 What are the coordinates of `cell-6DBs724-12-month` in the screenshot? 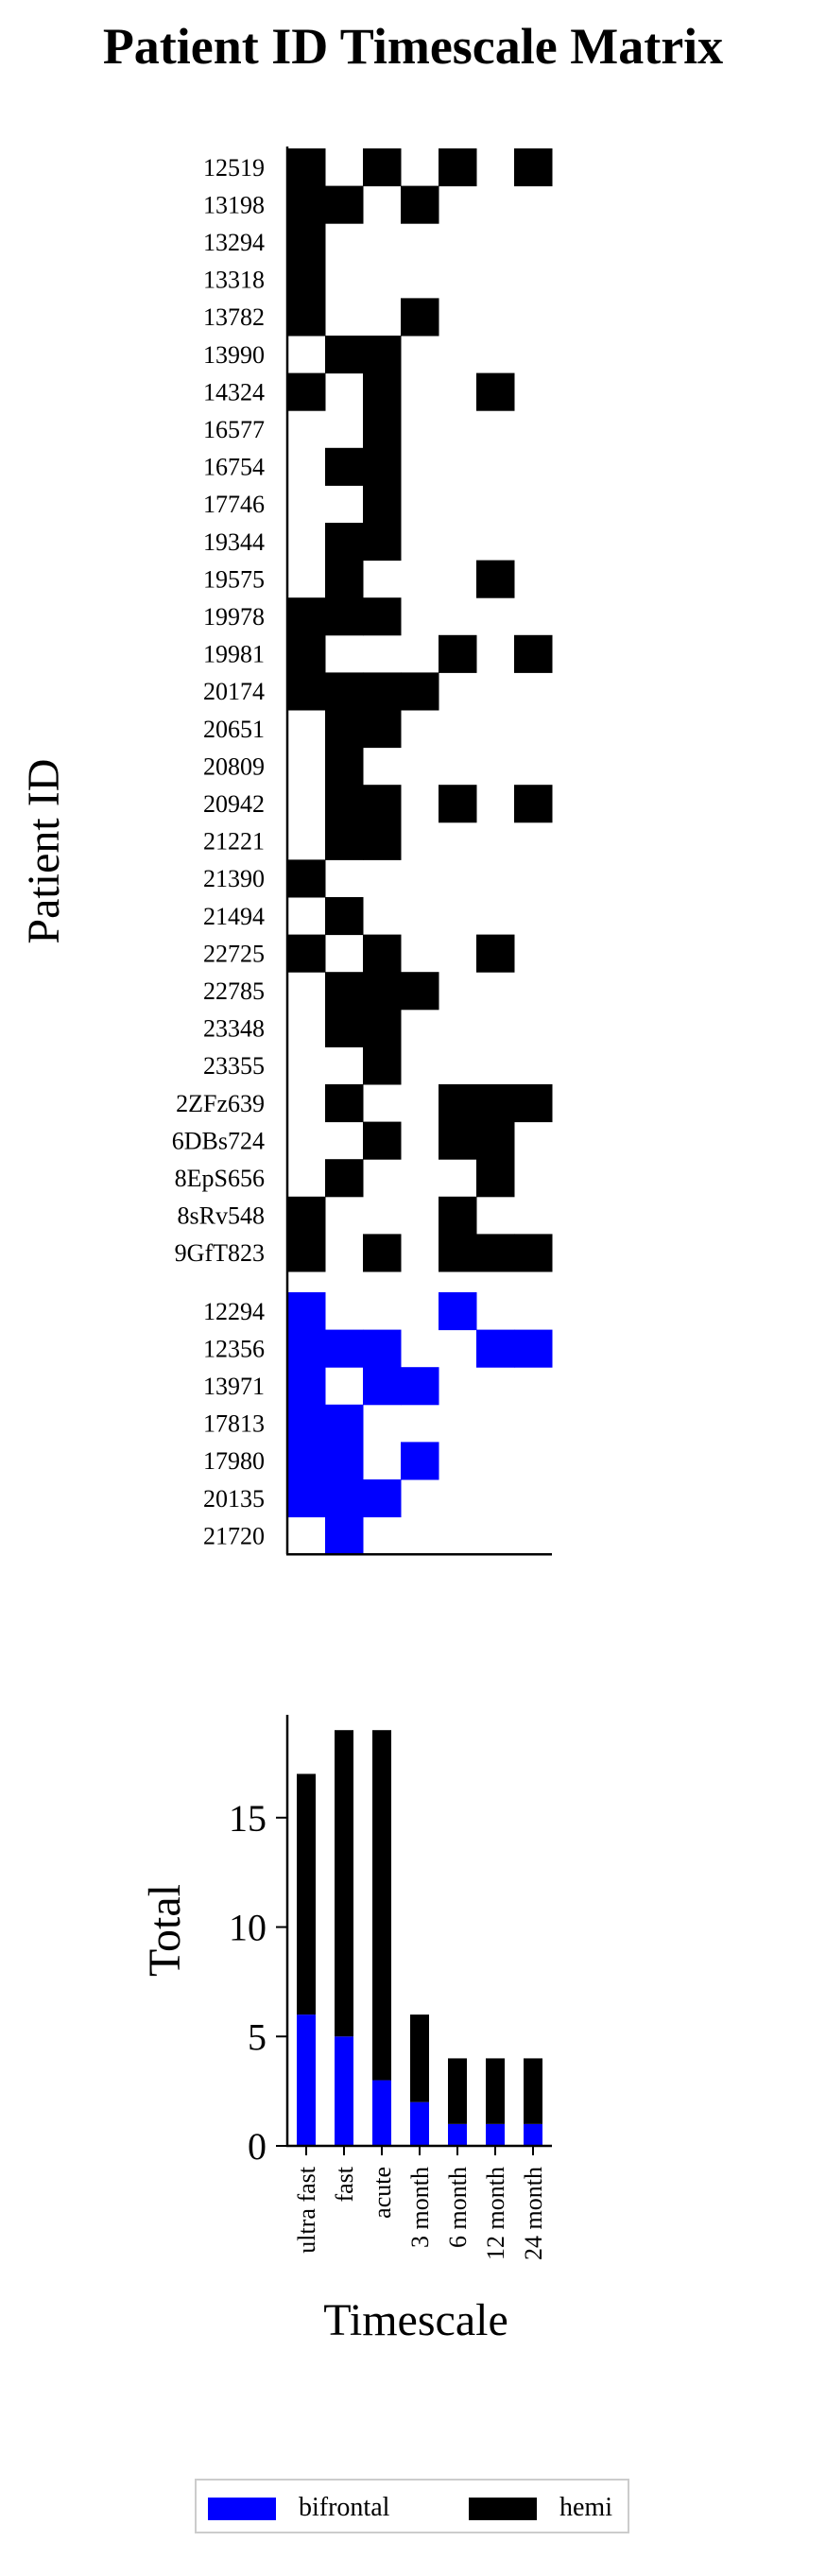 It's located at (495, 1140).